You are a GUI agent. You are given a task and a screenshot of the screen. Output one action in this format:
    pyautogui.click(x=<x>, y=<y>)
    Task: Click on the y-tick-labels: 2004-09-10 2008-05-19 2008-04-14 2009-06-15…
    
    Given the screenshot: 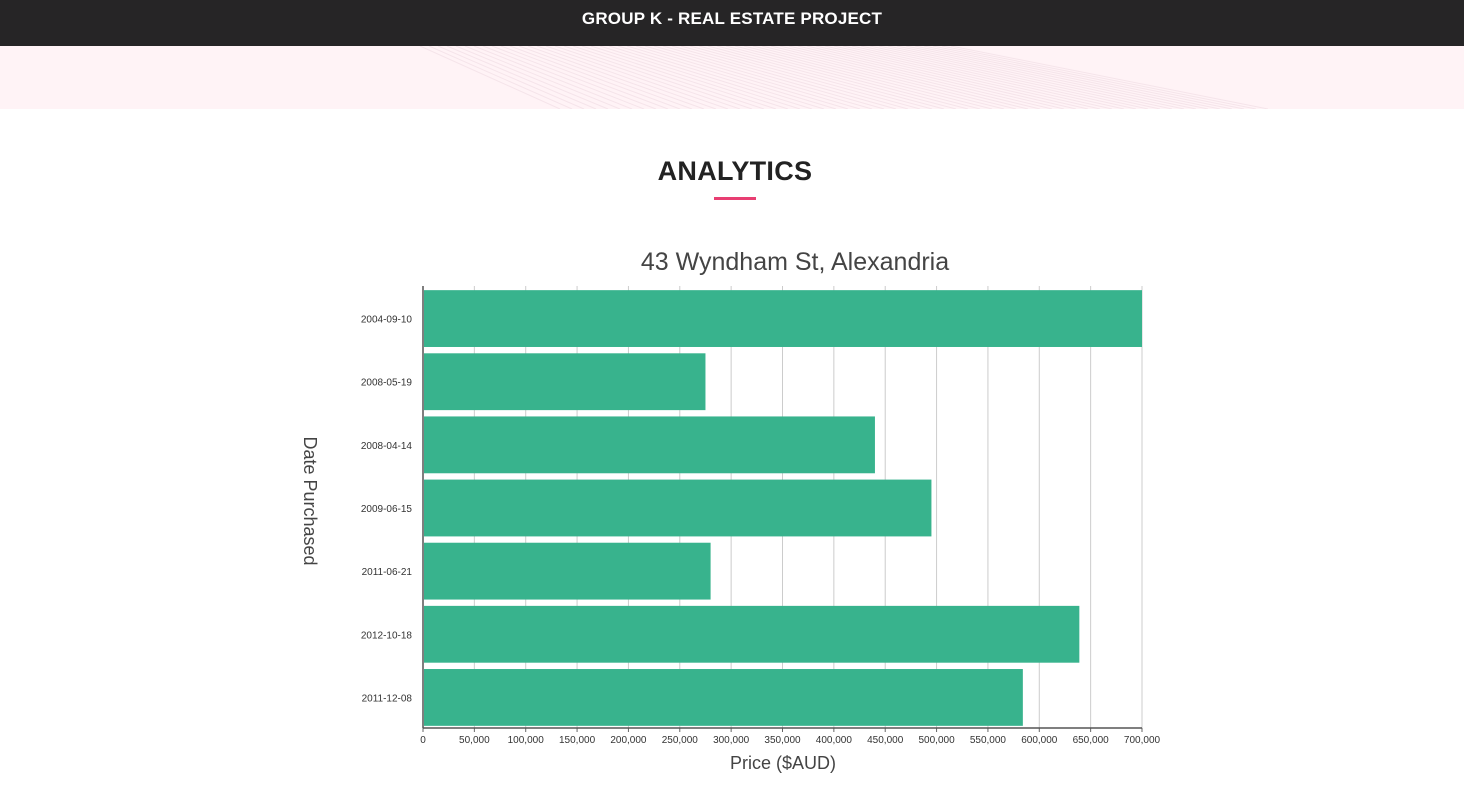 What is the action you would take?
    pyautogui.click(x=387, y=510)
    